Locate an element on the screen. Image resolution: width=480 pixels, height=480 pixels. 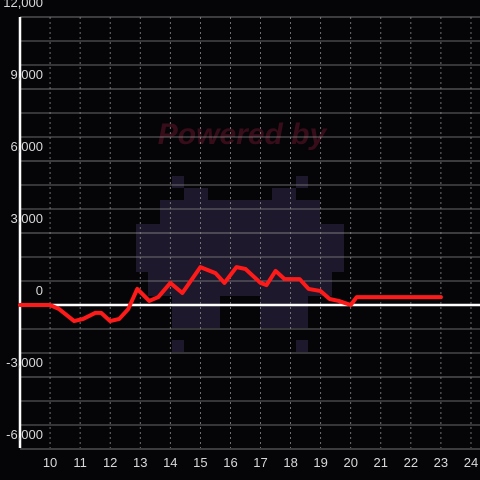
x-tick-label: 21 is located at coordinates (381, 462).